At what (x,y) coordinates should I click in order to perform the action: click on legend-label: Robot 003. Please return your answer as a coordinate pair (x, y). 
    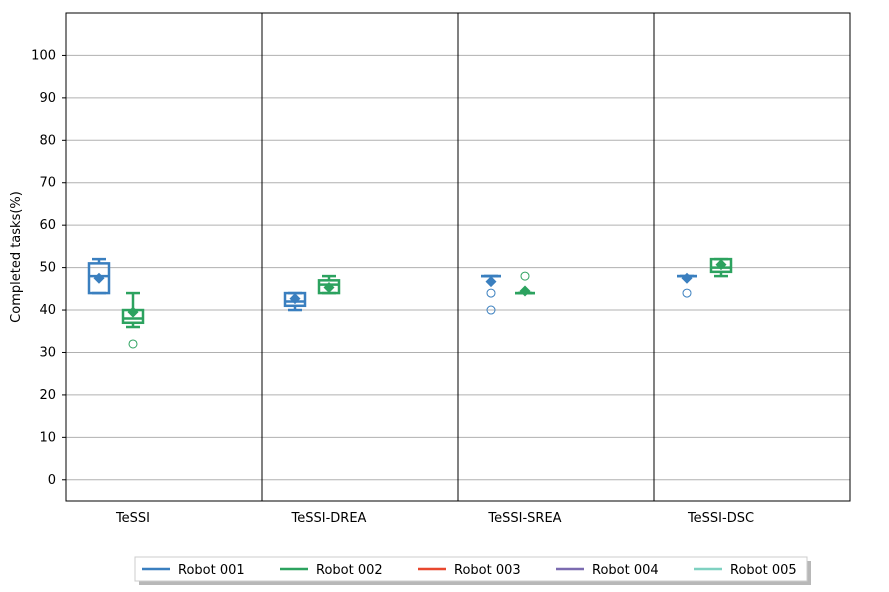
    Looking at the image, I should click on (487, 570).